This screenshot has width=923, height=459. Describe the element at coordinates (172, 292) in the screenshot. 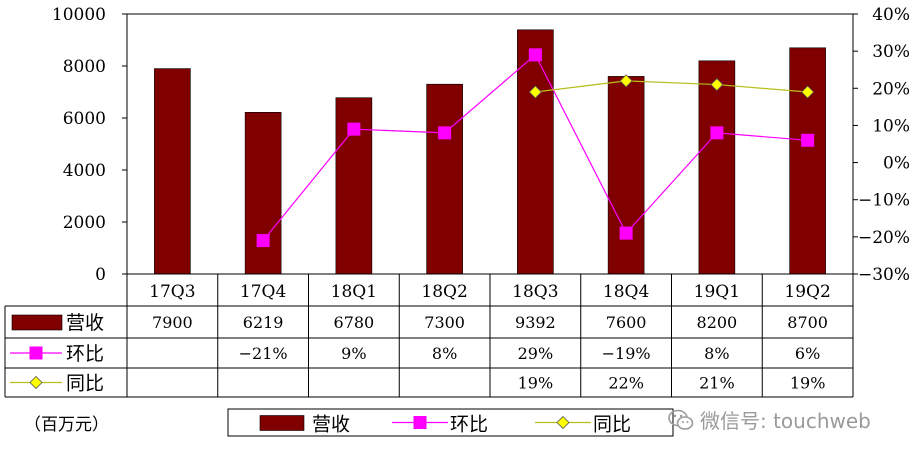

I see `x-tick-label: 17Q3` at that location.